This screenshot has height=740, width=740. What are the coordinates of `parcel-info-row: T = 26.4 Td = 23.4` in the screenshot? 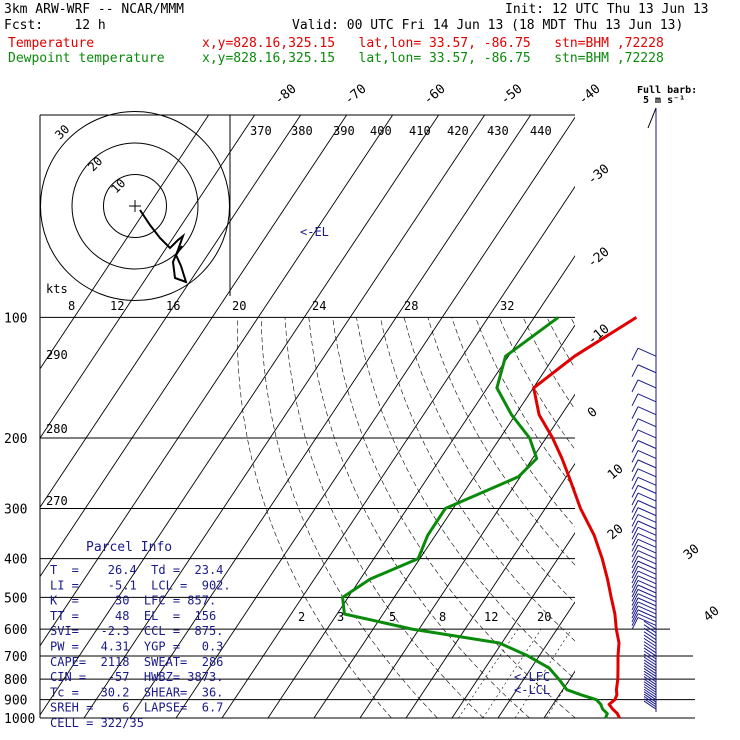 It's located at (136, 570).